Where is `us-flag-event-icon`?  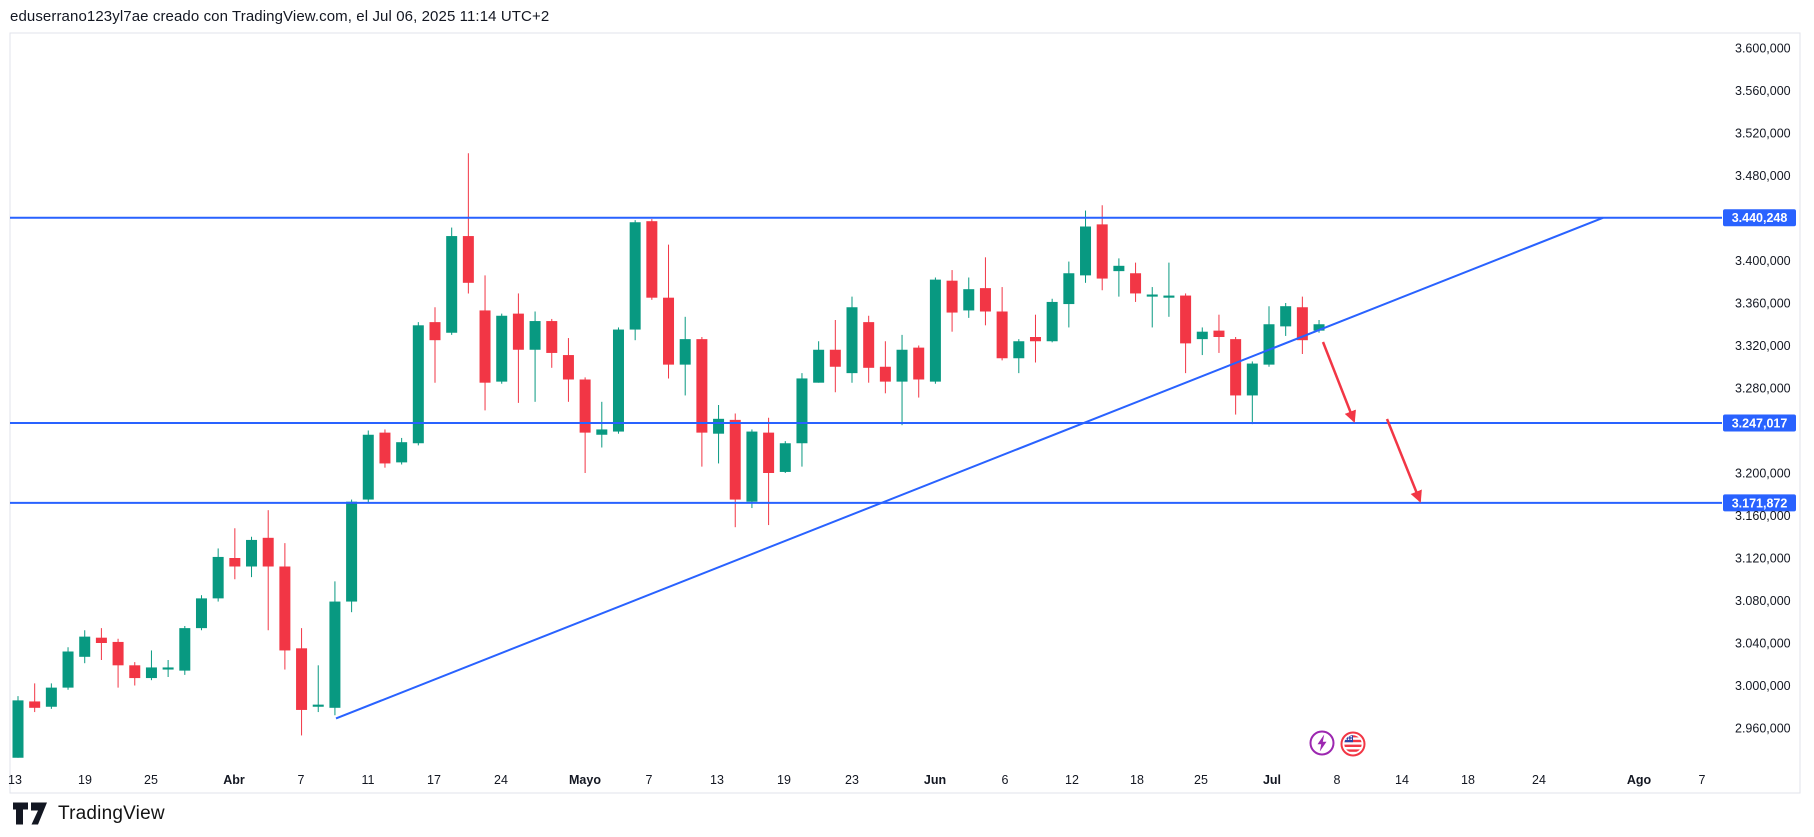 us-flag-event-icon is located at coordinates (1353, 744).